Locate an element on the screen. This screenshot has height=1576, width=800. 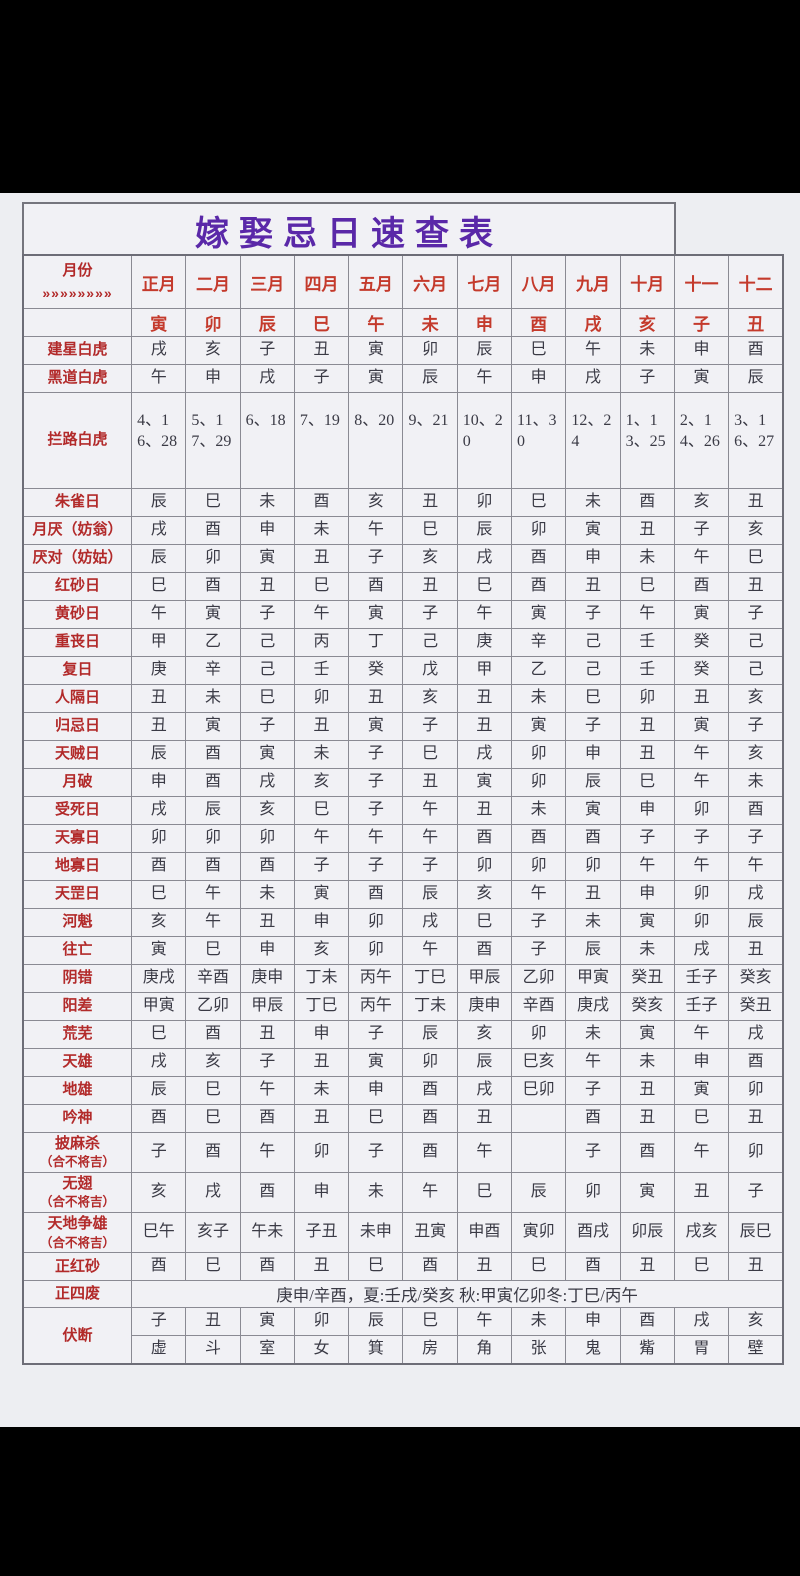
day-cell: 丙 is located at coordinates (321, 642).